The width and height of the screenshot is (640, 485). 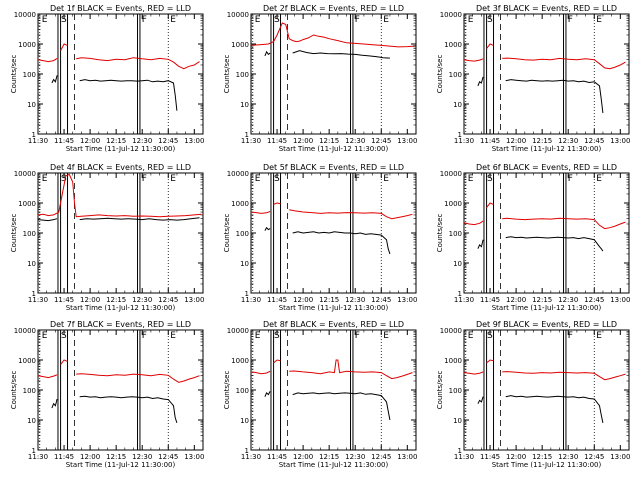 What do you see at coordinates (120, 324) in the screenshot?
I see `panel-title: Det 7f BLACK = Events, RED = LLD` at bounding box center [120, 324].